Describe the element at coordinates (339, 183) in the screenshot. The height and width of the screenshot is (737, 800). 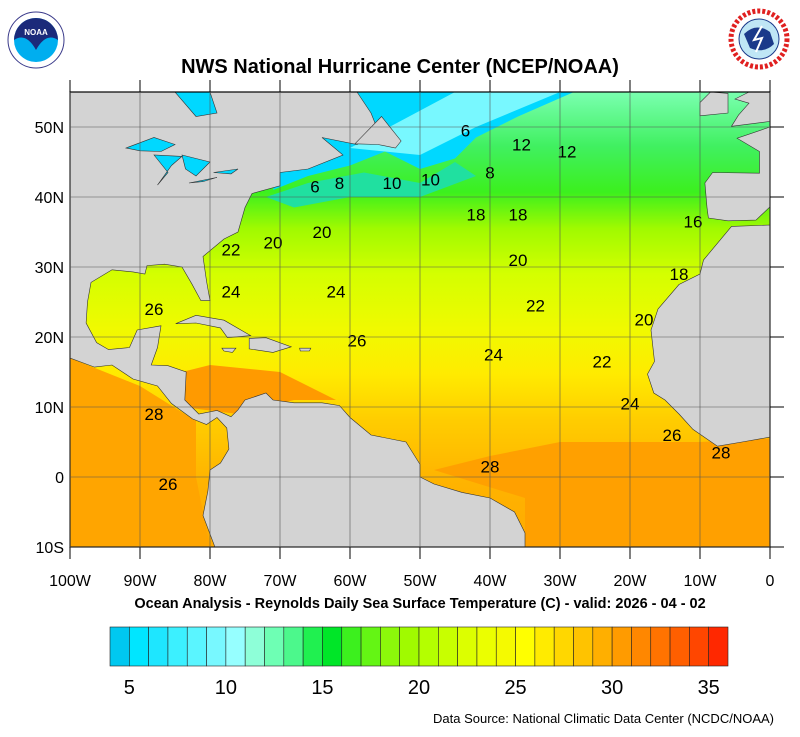
I see `contour-label: 8` at that location.